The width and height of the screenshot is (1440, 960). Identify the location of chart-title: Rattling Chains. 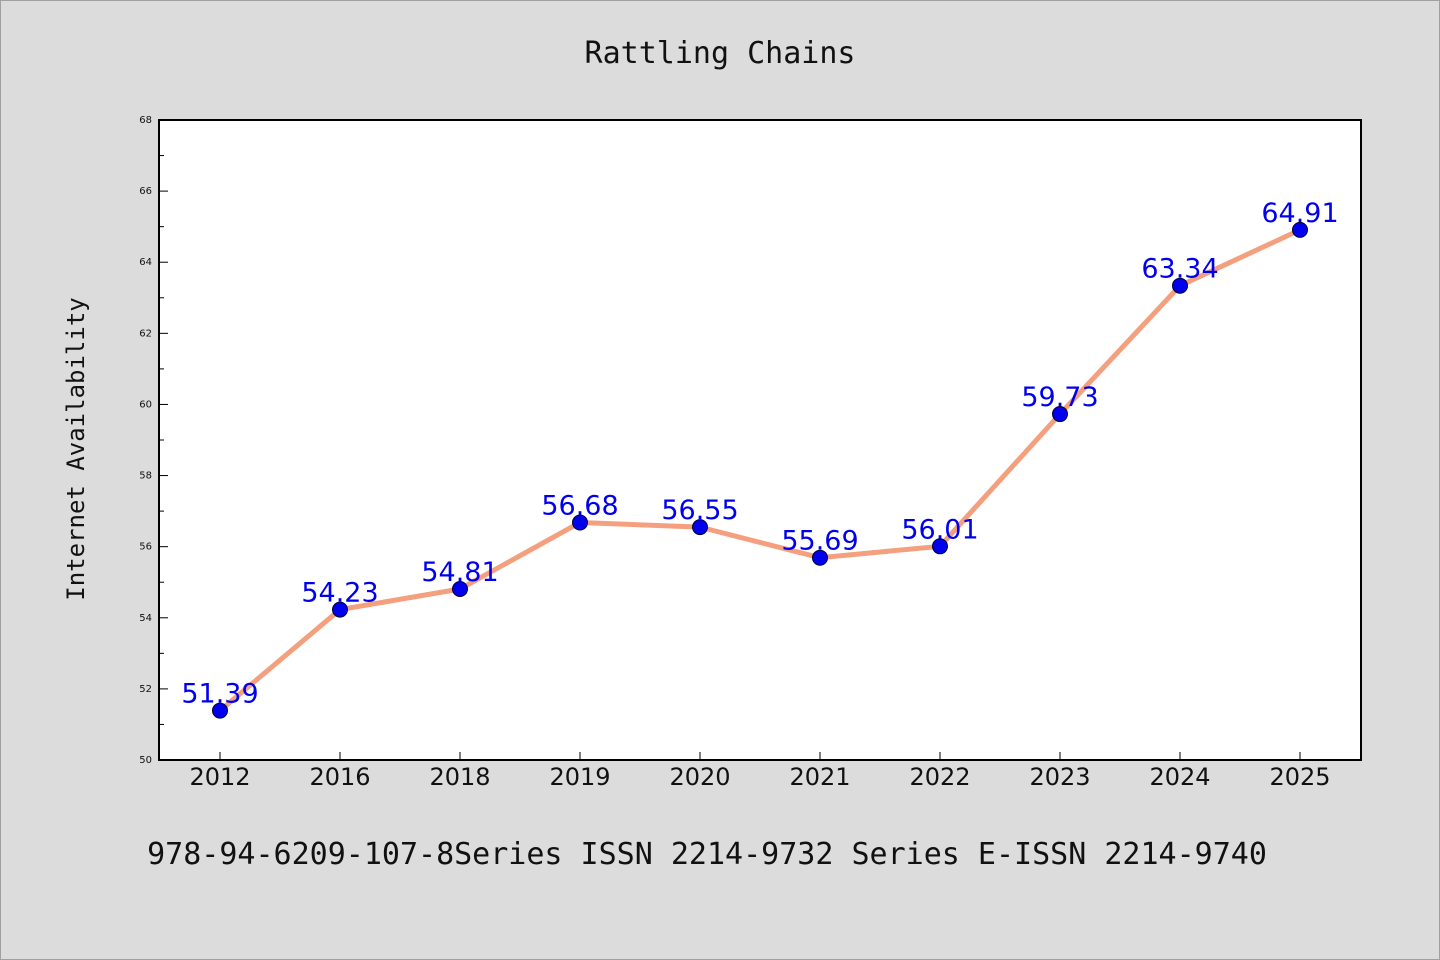
(720, 53).